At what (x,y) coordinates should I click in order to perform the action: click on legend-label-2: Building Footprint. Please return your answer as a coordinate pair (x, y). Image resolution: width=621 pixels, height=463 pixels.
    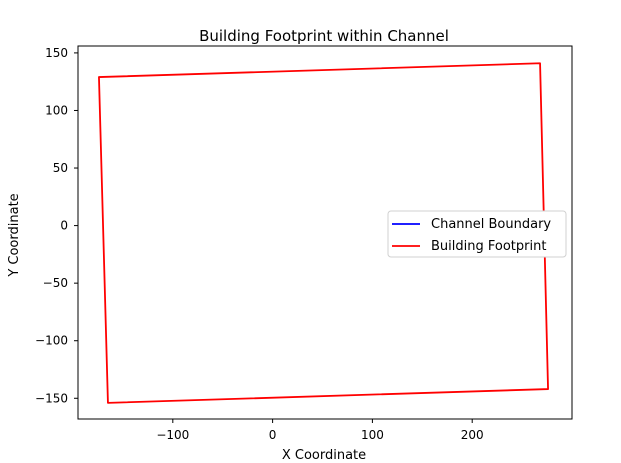
    Looking at the image, I should click on (488, 246).